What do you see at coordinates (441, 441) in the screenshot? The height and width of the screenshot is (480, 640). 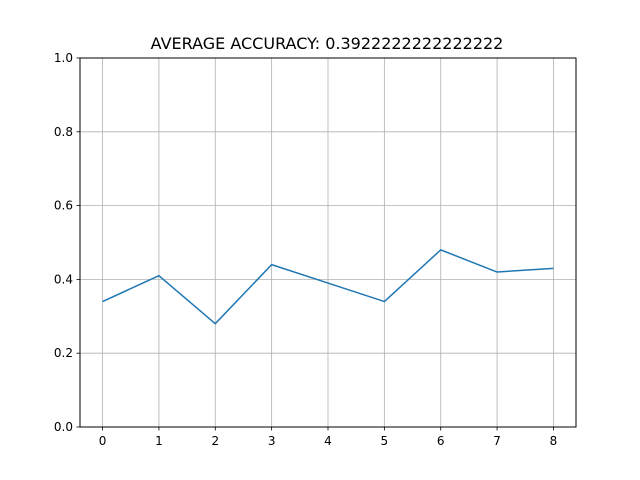 I see `x-tick-label: 6` at bounding box center [441, 441].